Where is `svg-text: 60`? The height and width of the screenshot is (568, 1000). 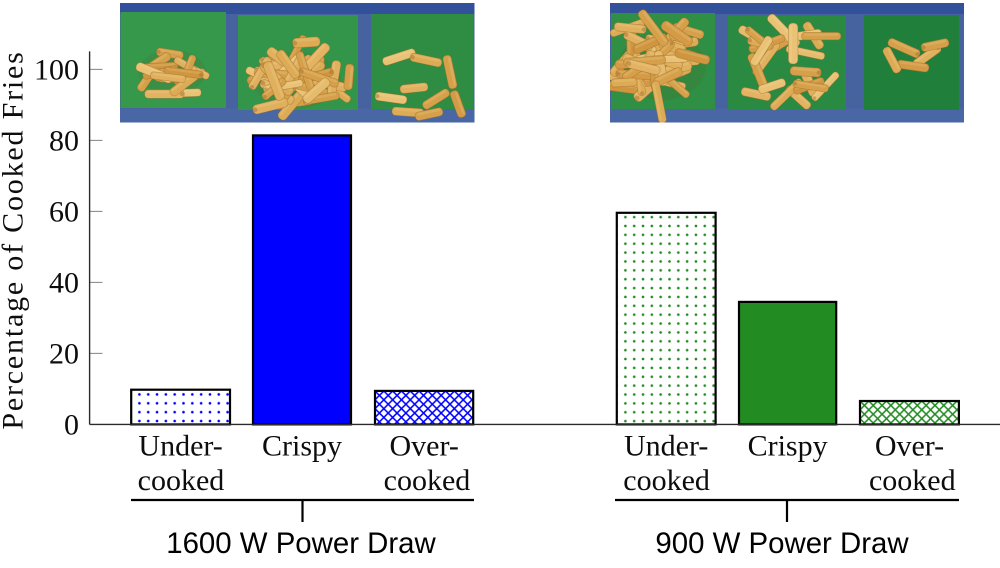
svg-text: 60 is located at coordinates (64, 211).